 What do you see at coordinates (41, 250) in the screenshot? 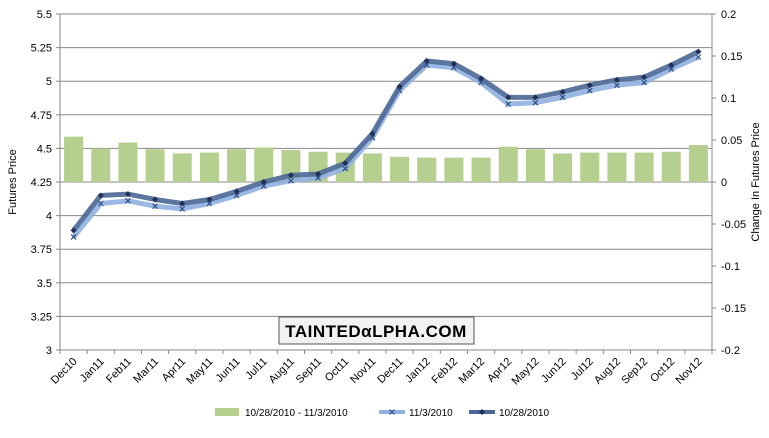
I see `y-tick-label: 3.75` at bounding box center [41, 250].